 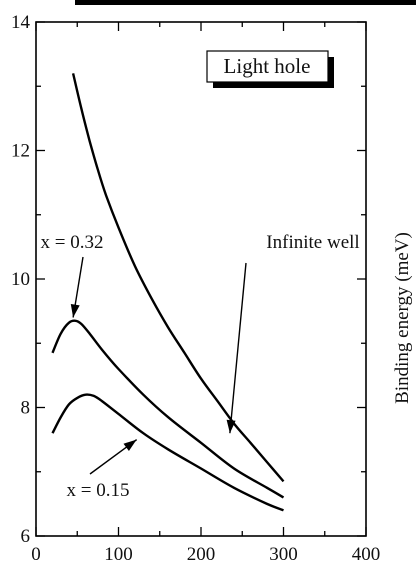 What do you see at coordinates (20, 279) in the screenshot?
I see `y-tick-label: 10` at bounding box center [20, 279].